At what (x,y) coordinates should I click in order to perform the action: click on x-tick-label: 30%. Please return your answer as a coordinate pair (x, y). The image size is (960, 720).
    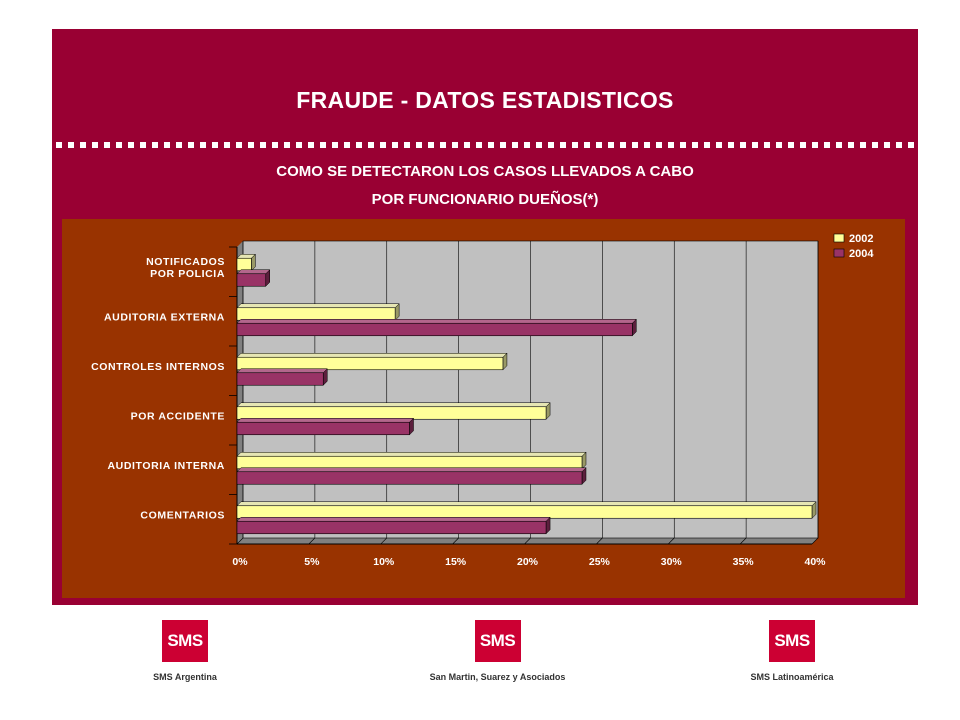
    Looking at the image, I should click on (672, 562).